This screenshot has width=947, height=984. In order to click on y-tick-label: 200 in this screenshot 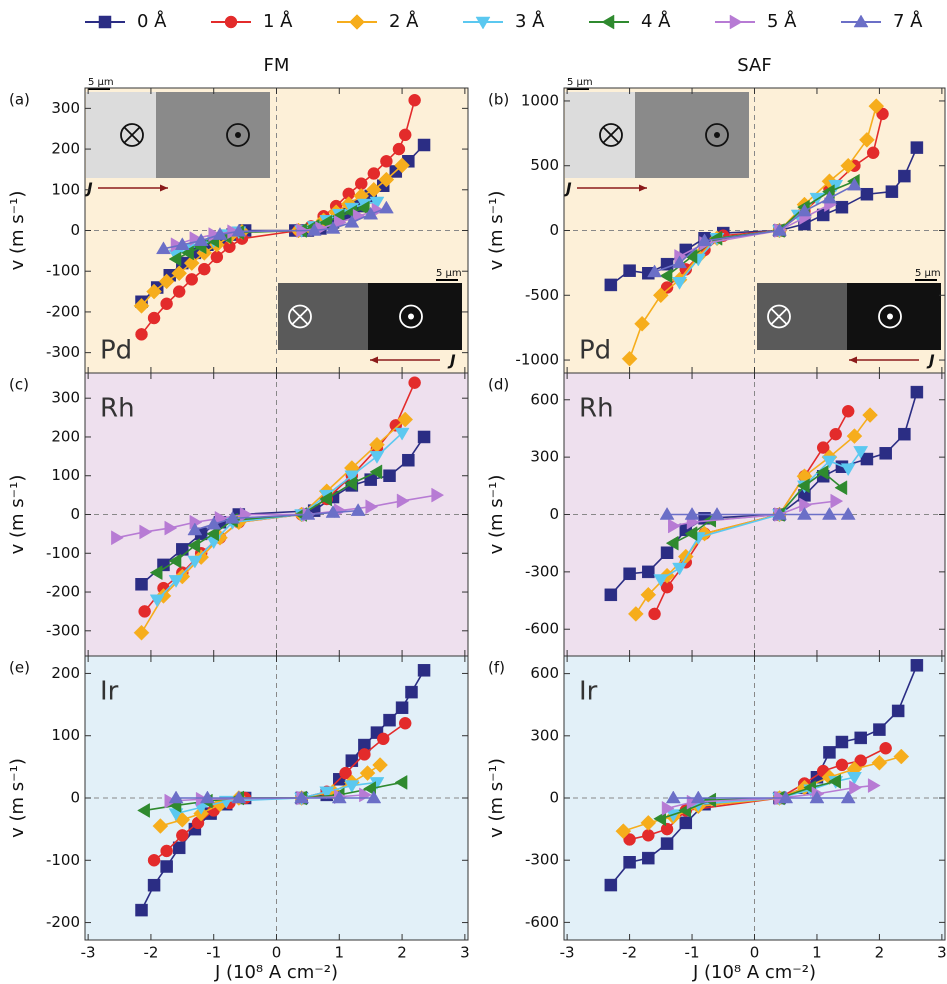, I will do `click(65, 673)`.